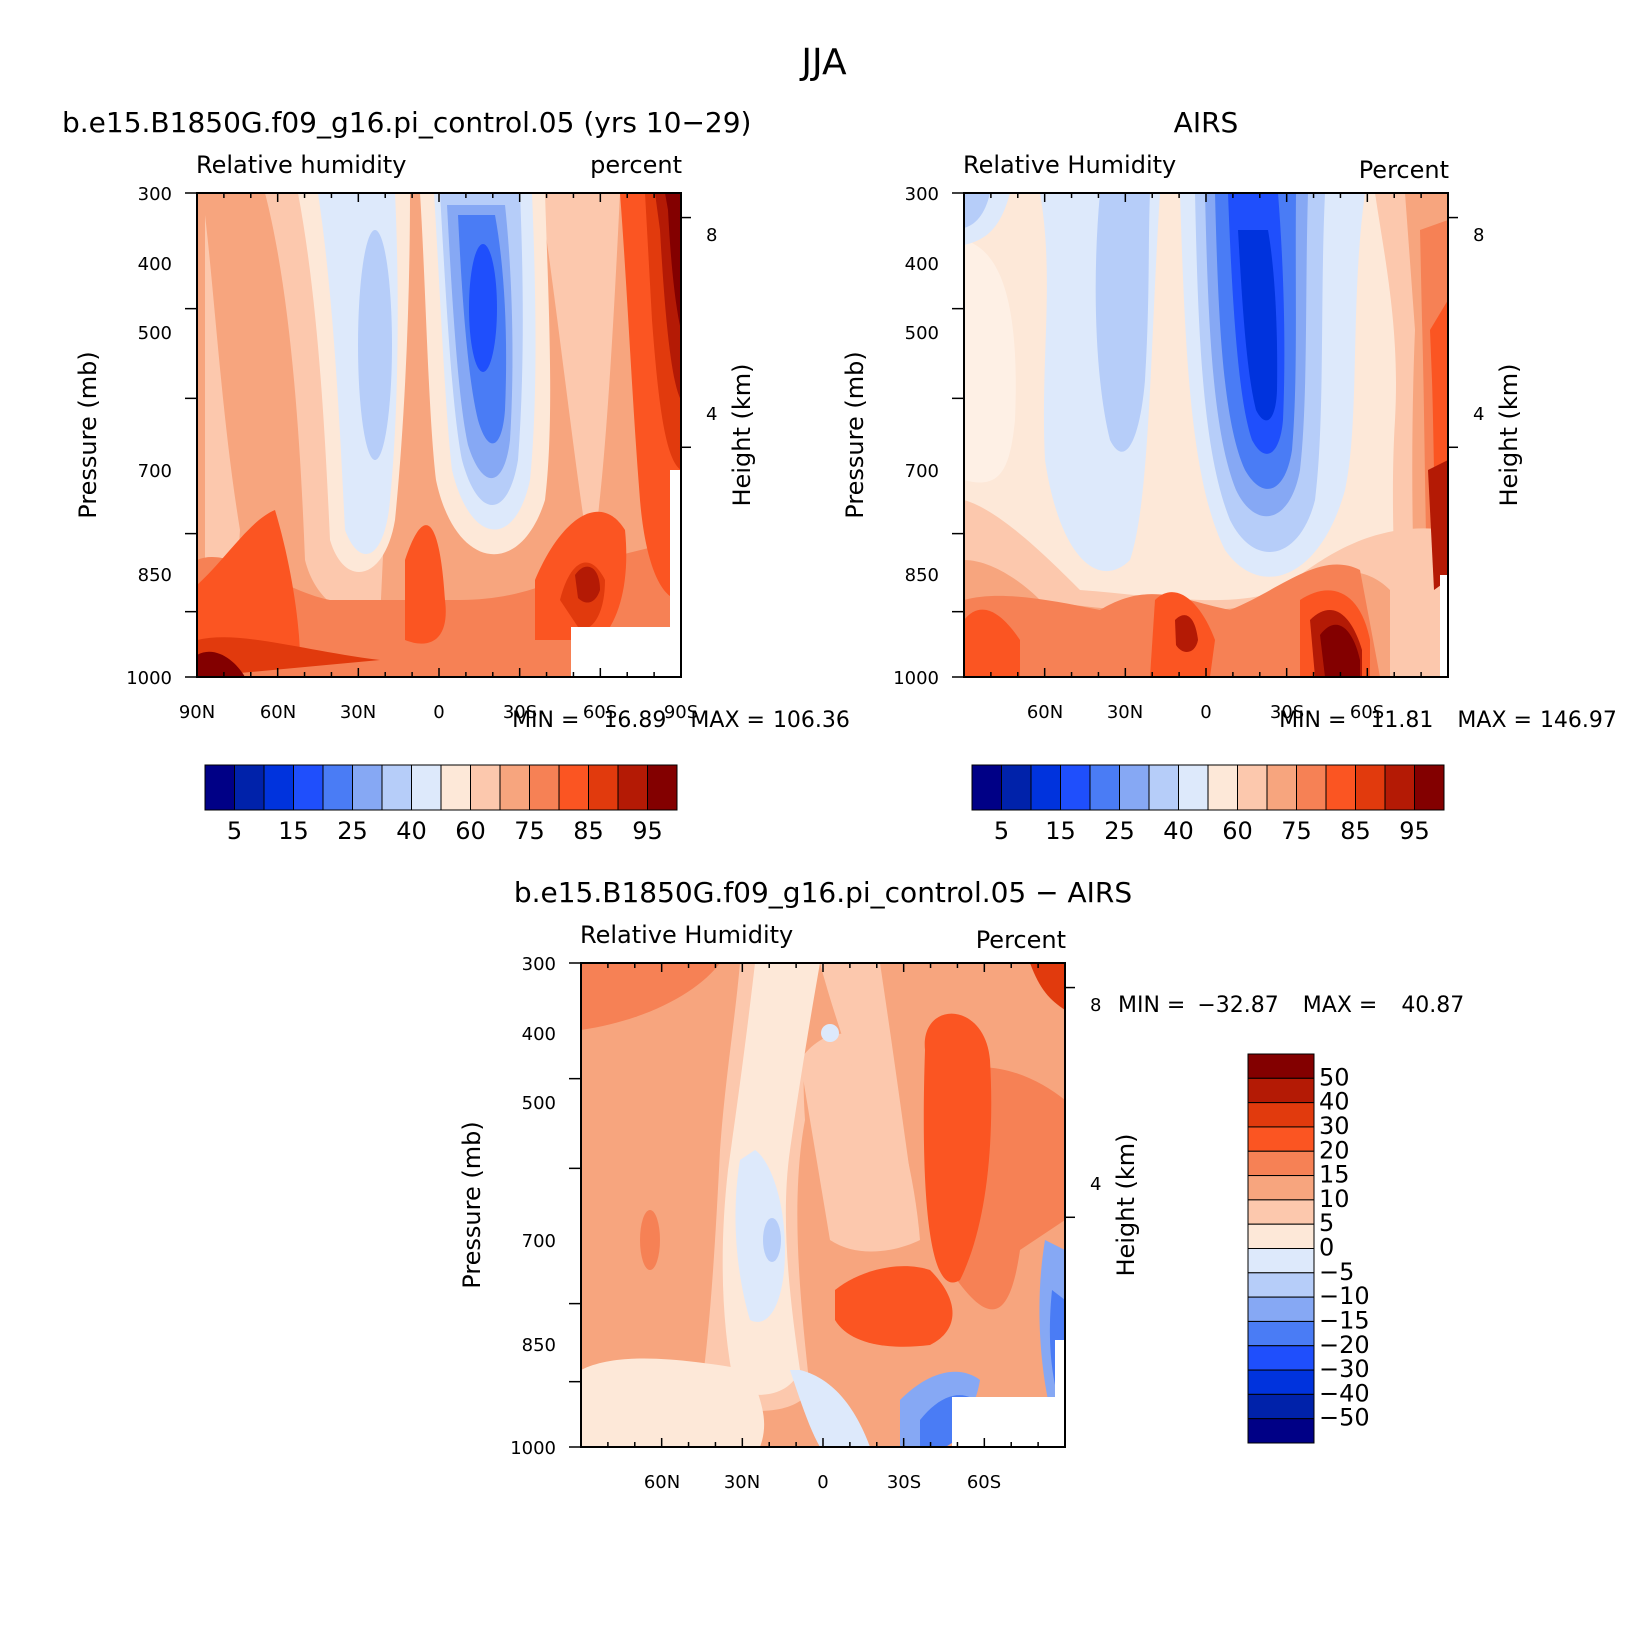  Describe the element at coordinates (1334, 1199) in the screenshot. I see `colorbar-label: 10` at that location.